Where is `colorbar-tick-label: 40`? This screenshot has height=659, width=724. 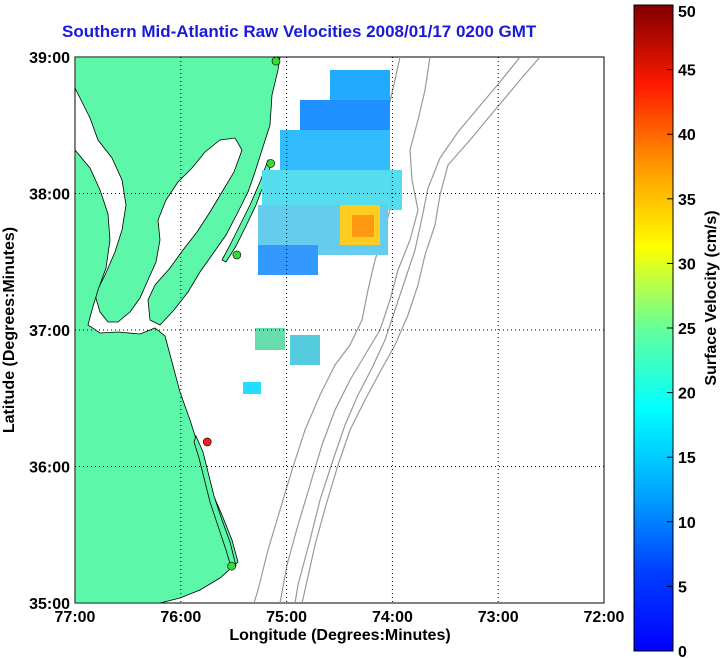
colorbar-tick-label: 40 is located at coordinates (687, 135).